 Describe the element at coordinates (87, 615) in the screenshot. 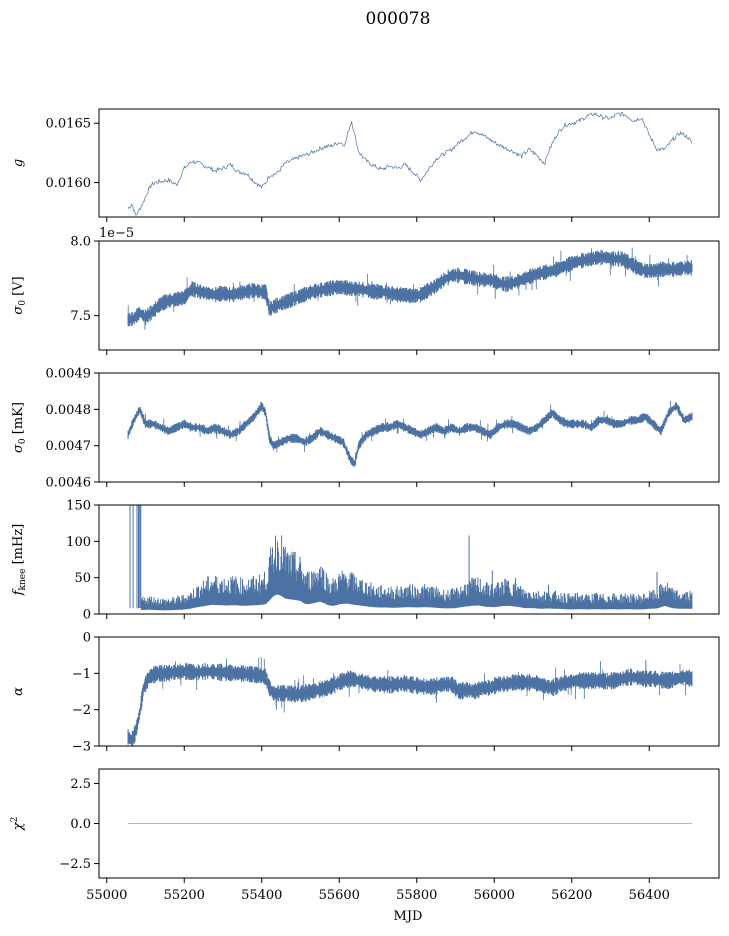

I see `chart-fknee-ytick-label: 0` at that location.